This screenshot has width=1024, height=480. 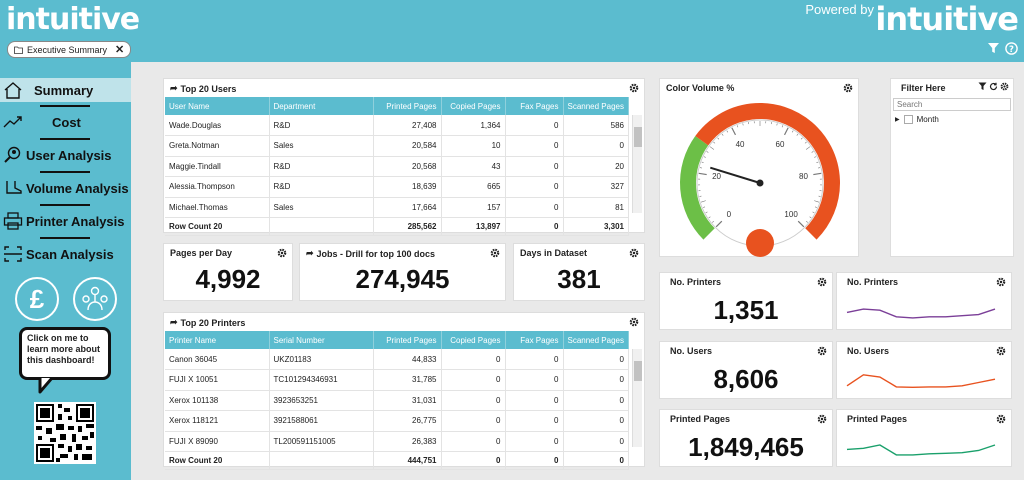 I want to click on sidebar-item-cost: Cost, so click(x=65, y=122).